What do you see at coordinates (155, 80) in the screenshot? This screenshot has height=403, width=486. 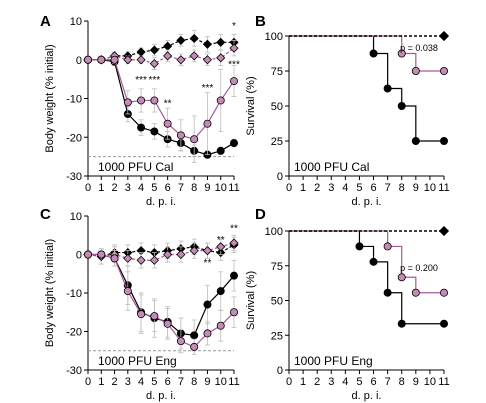 I see `significance-label: ***` at bounding box center [155, 80].